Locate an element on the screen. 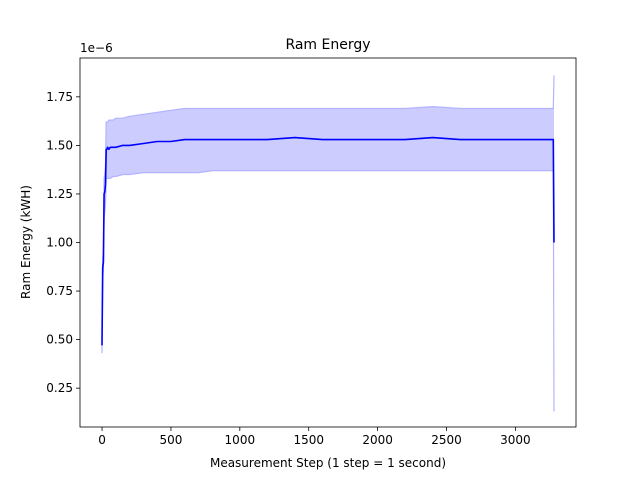  chart-title: Ram Energy is located at coordinates (327, 45).